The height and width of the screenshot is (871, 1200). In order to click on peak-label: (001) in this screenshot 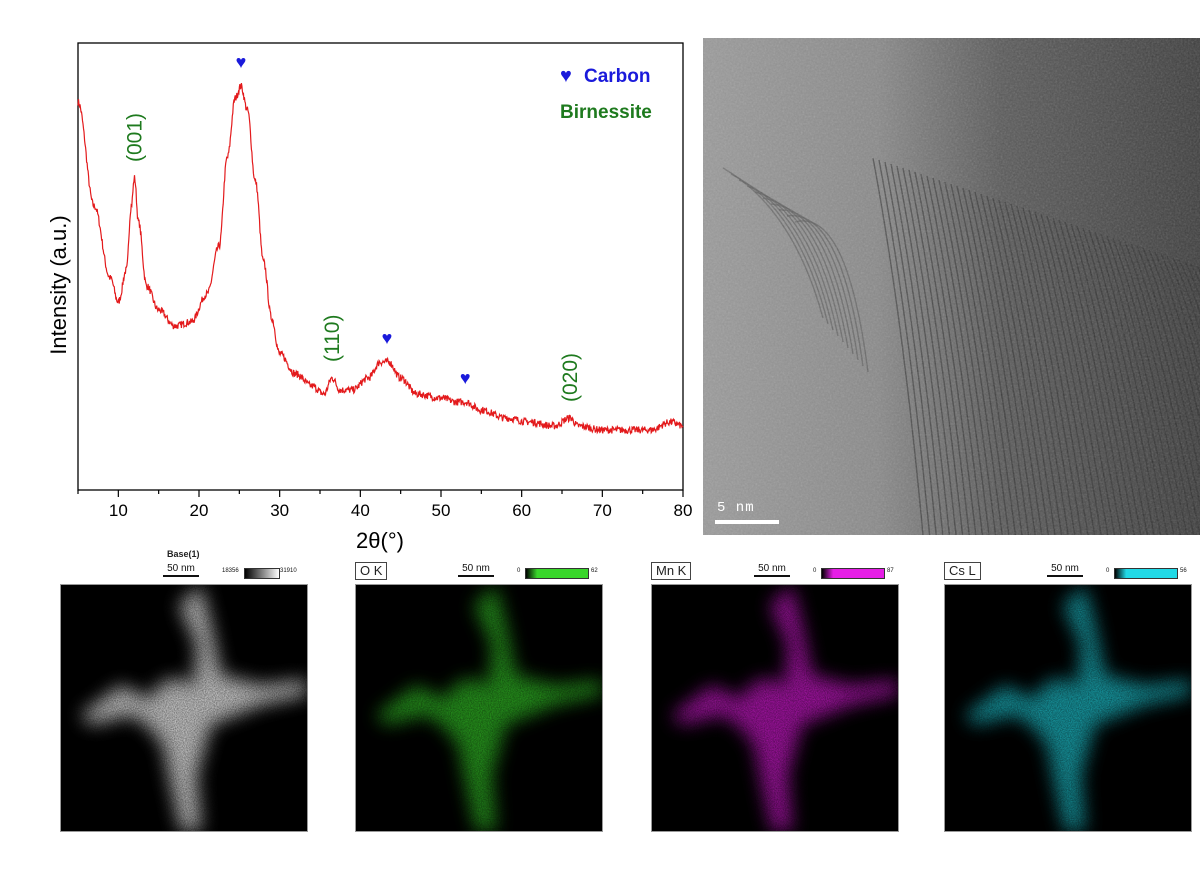, I will do `click(134, 137)`.